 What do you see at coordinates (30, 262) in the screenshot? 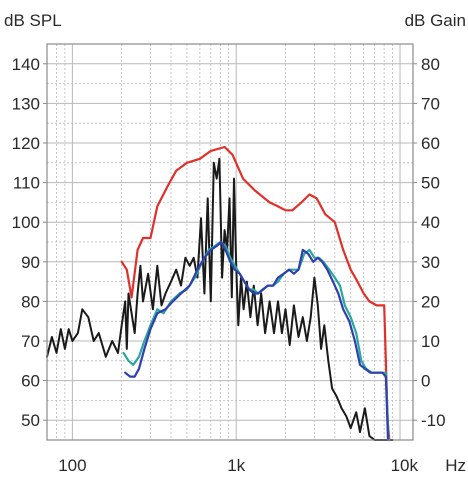
I see `y-tick-label-left: 90` at bounding box center [30, 262].